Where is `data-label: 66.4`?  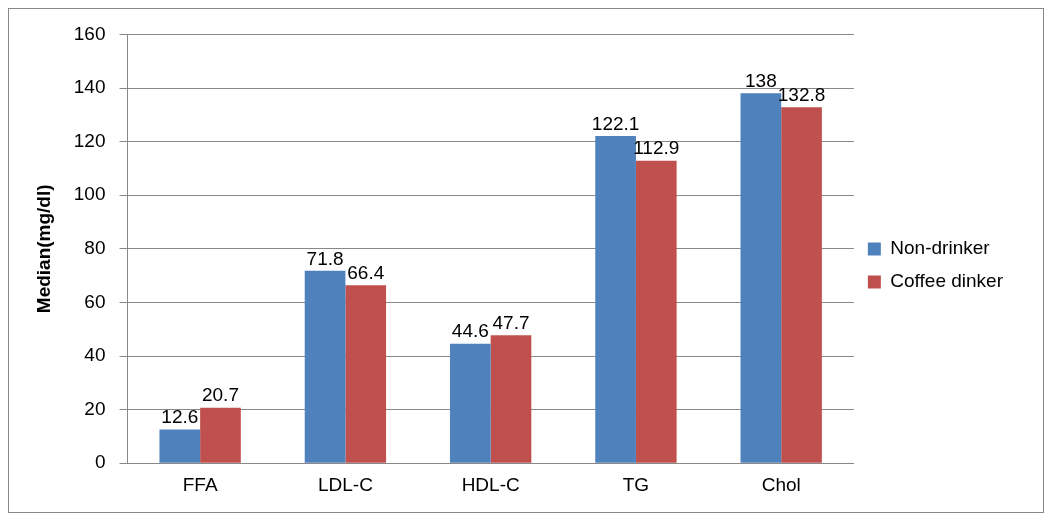
data-label: 66.4 is located at coordinates (366, 272).